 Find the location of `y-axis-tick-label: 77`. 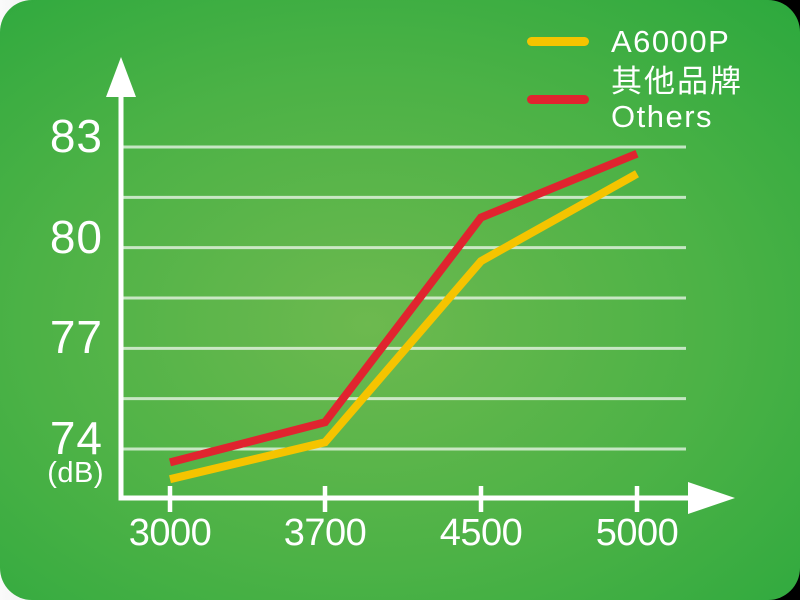

y-axis-tick-label: 77 is located at coordinates (76, 337).